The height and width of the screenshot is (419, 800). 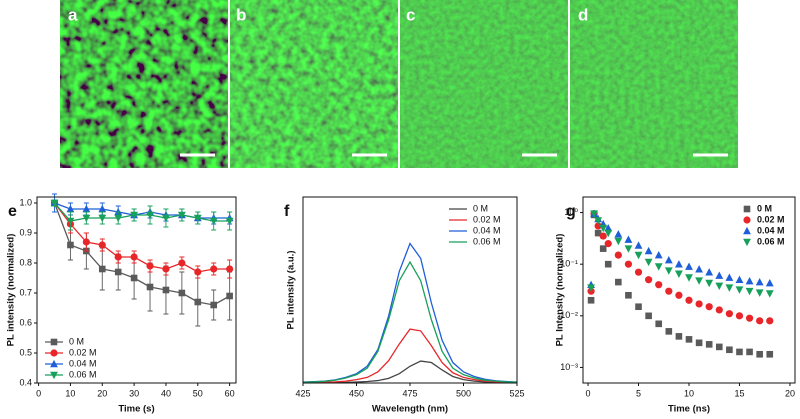 What do you see at coordinates (12, 211) in the screenshot?
I see `panel-label: e` at bounding box center [12, 211].